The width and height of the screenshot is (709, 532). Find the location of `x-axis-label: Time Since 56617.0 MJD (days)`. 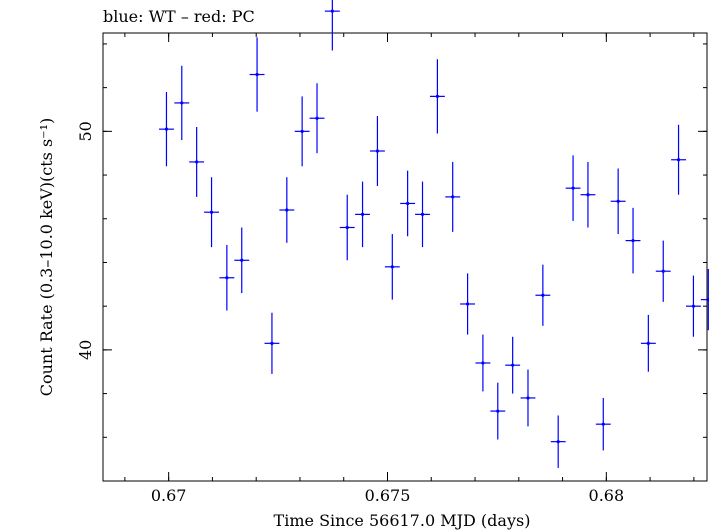

x-axis-label: Time Since 56617.0 MJD (days) is located at coordinates (402, 520).